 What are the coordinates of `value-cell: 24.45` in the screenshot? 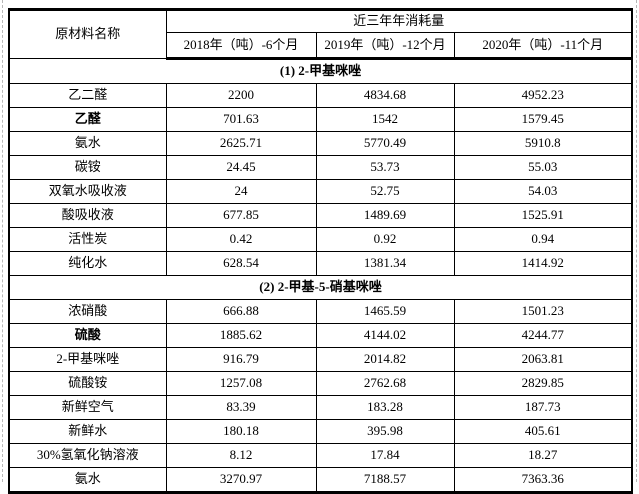 It's located at (241, 167).